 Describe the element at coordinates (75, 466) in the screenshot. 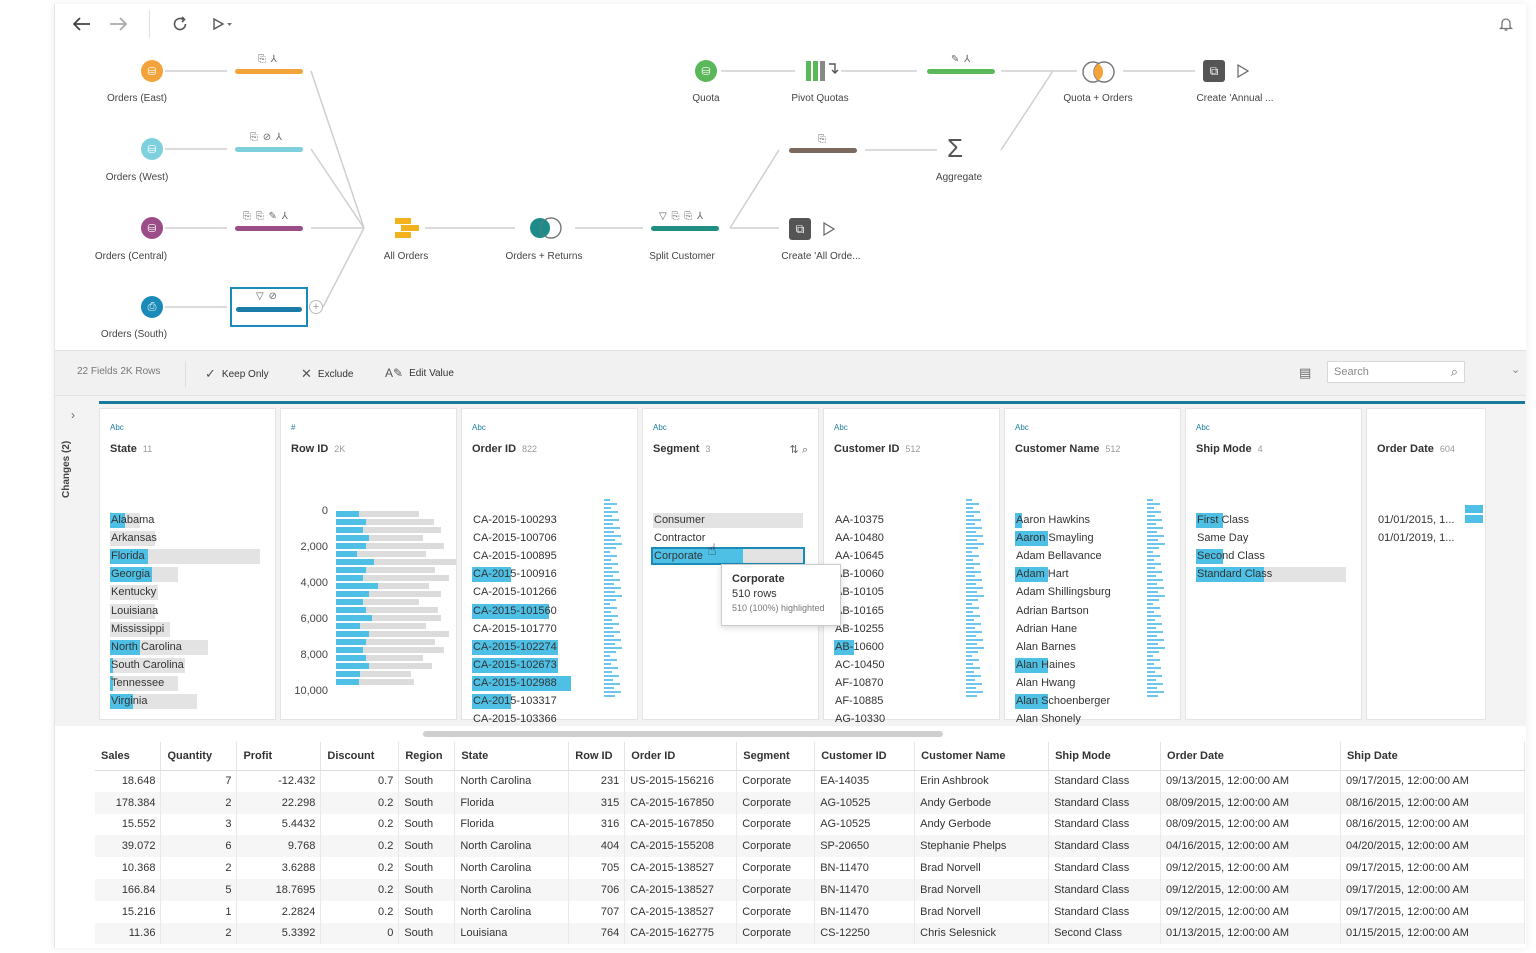

I see `changes-tab: Changes (2)` at that location.